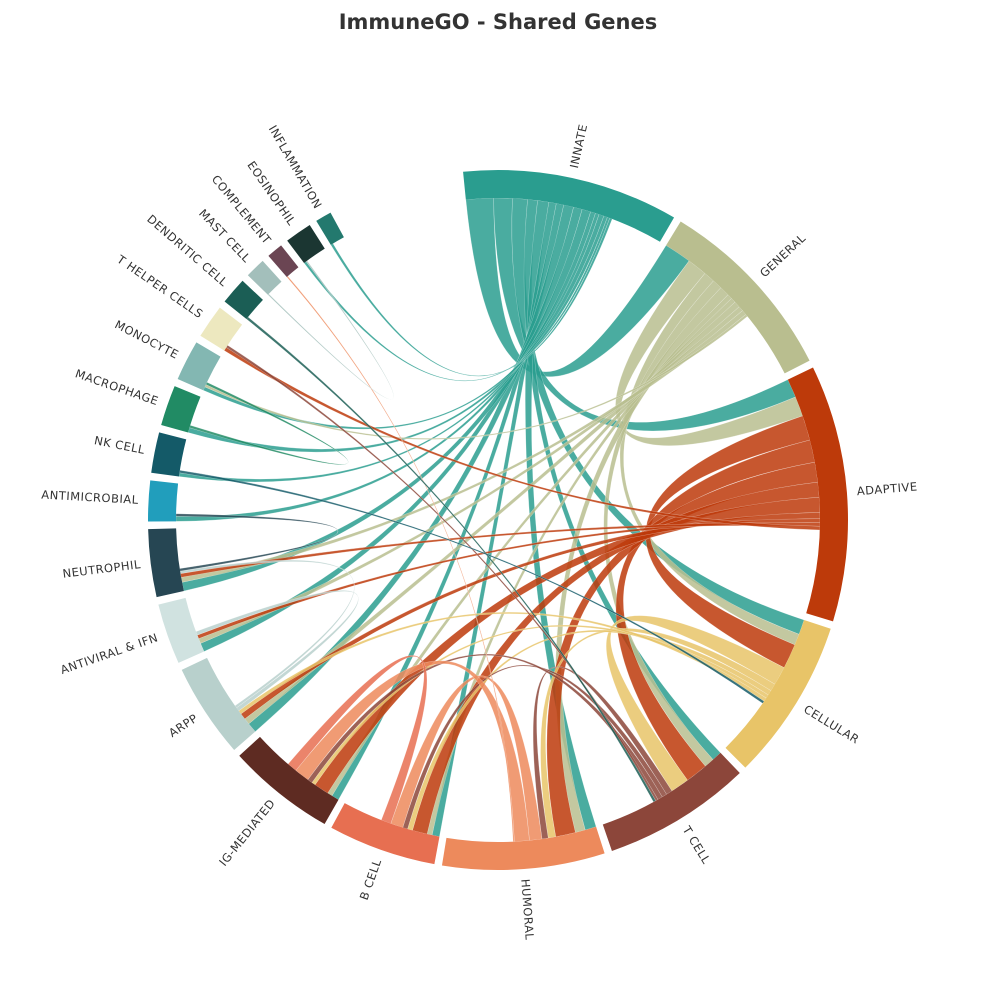  Describe the element at coordinates (163, 501) in the screenshot. I see `group-arc-antimicrobial` at that location.